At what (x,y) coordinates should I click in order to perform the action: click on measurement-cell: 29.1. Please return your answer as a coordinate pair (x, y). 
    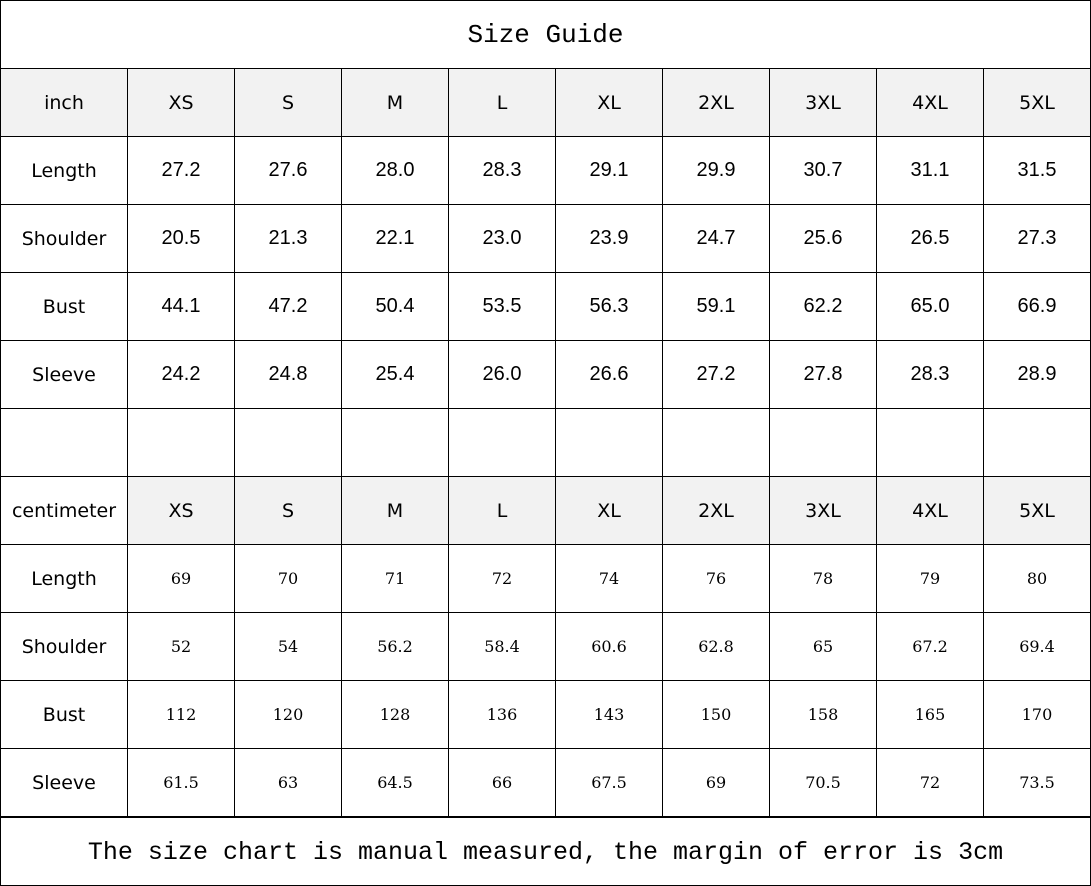
    Looking at the image, I should click on (609, 170).